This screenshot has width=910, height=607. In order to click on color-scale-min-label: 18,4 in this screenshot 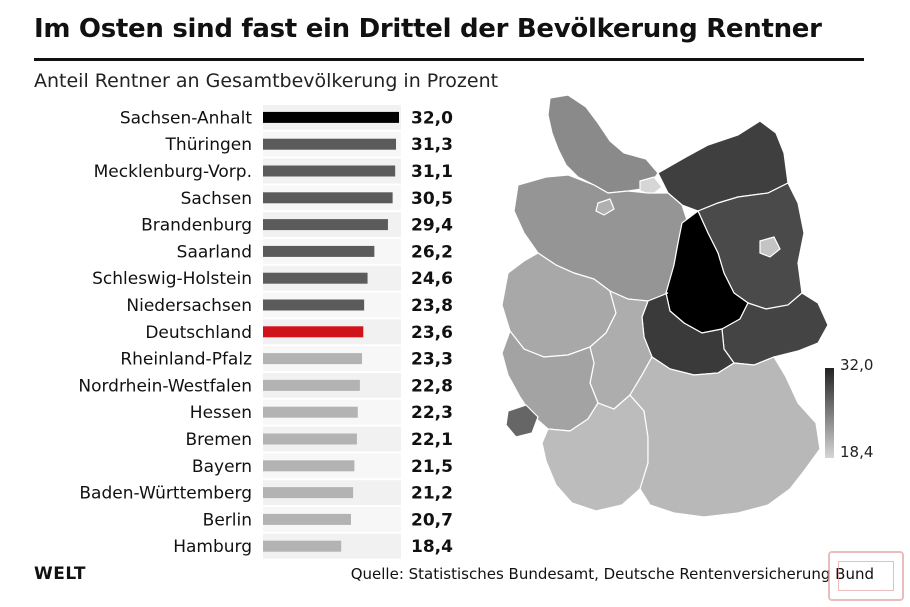, I will do `click(857, 452)`.